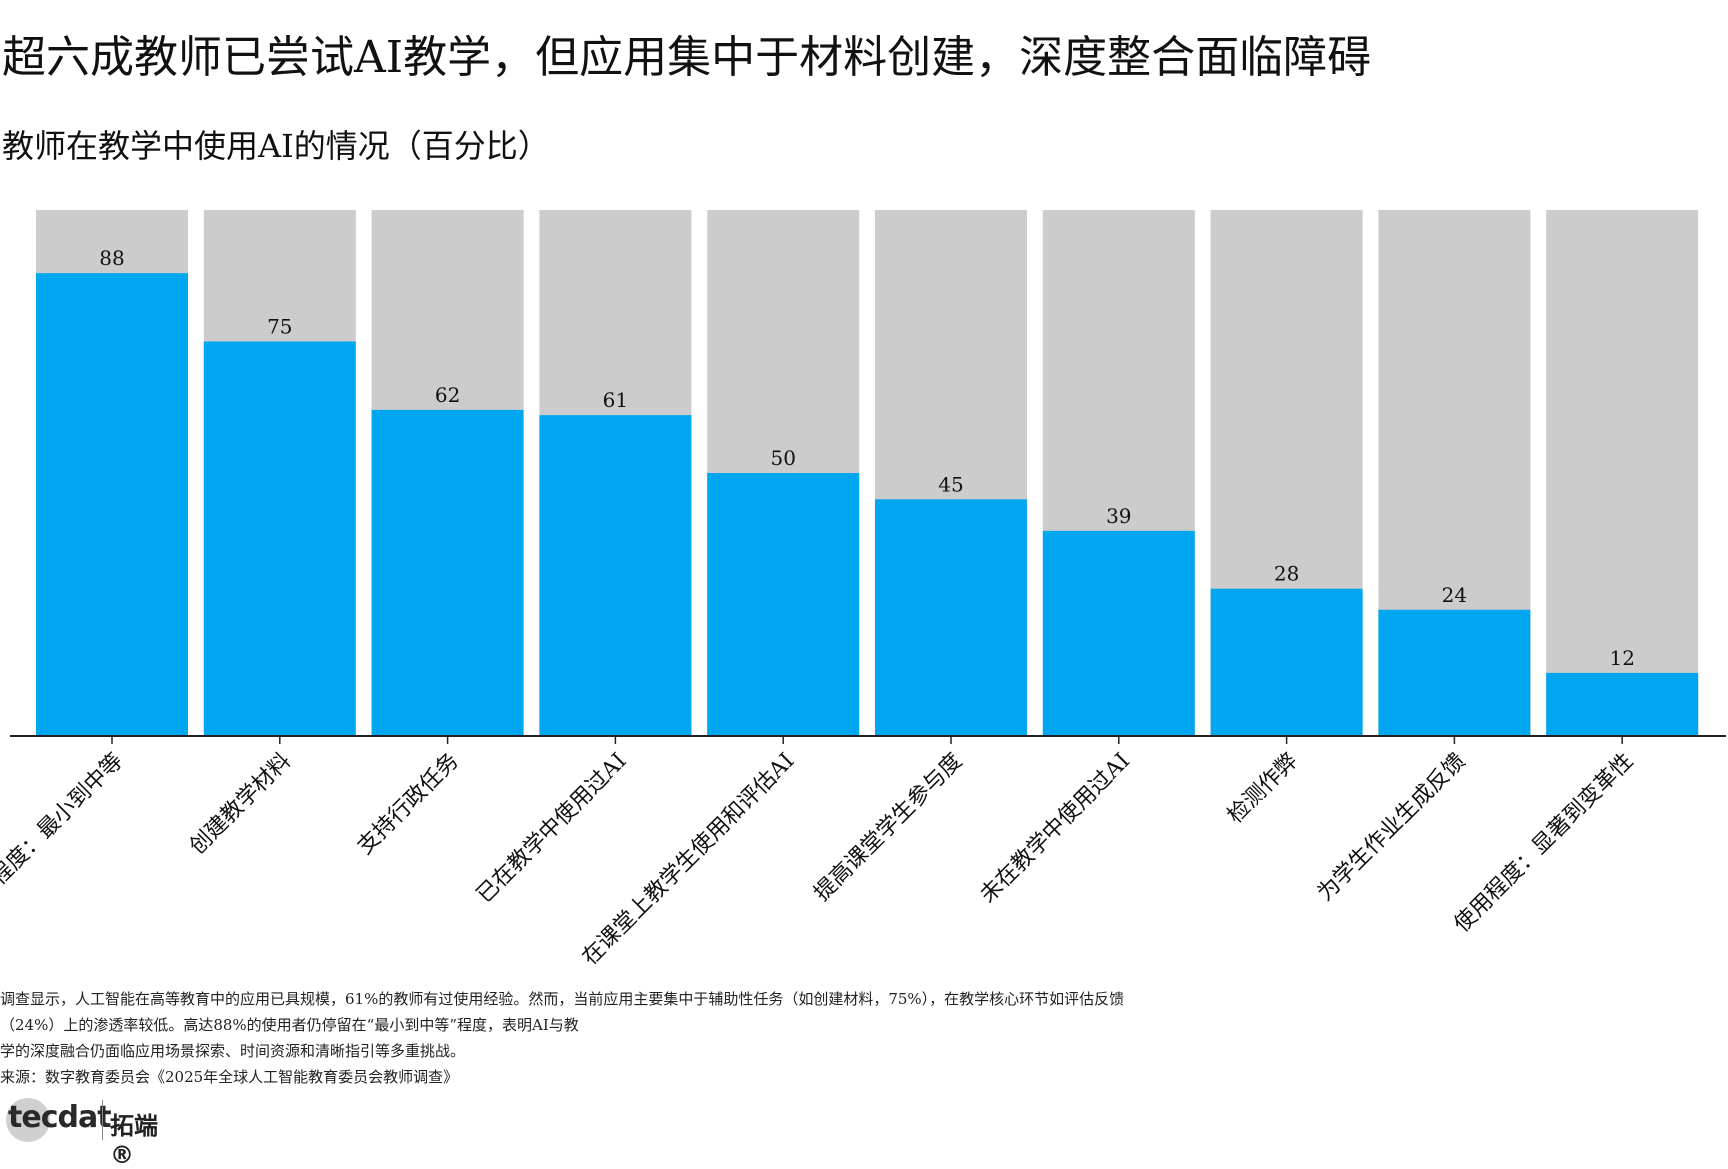 This screenshot has height=1169, width=1728. I want to click on data-label-3: 61, so click(615, 400).